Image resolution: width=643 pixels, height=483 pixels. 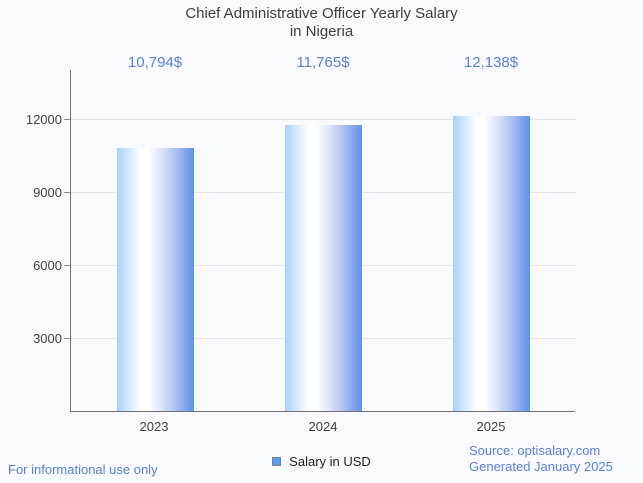 What do you see at coordinates (541, 466) in the screenshot?
I see `generated-text: Generated January 2025` at bounding box center [541, 466].